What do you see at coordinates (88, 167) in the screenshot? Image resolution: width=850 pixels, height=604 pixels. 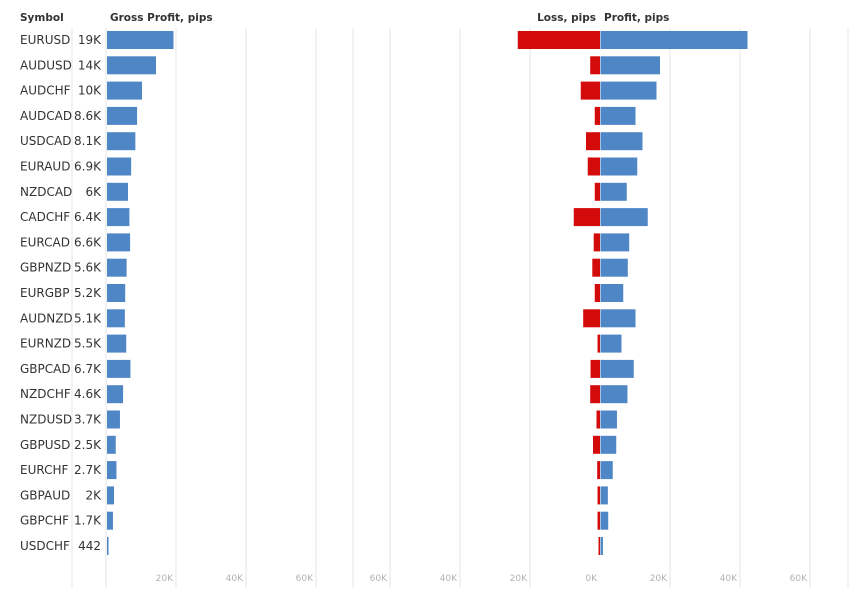 I see `gross-profit-label: 6.9K` at bounding box center [88, 167].